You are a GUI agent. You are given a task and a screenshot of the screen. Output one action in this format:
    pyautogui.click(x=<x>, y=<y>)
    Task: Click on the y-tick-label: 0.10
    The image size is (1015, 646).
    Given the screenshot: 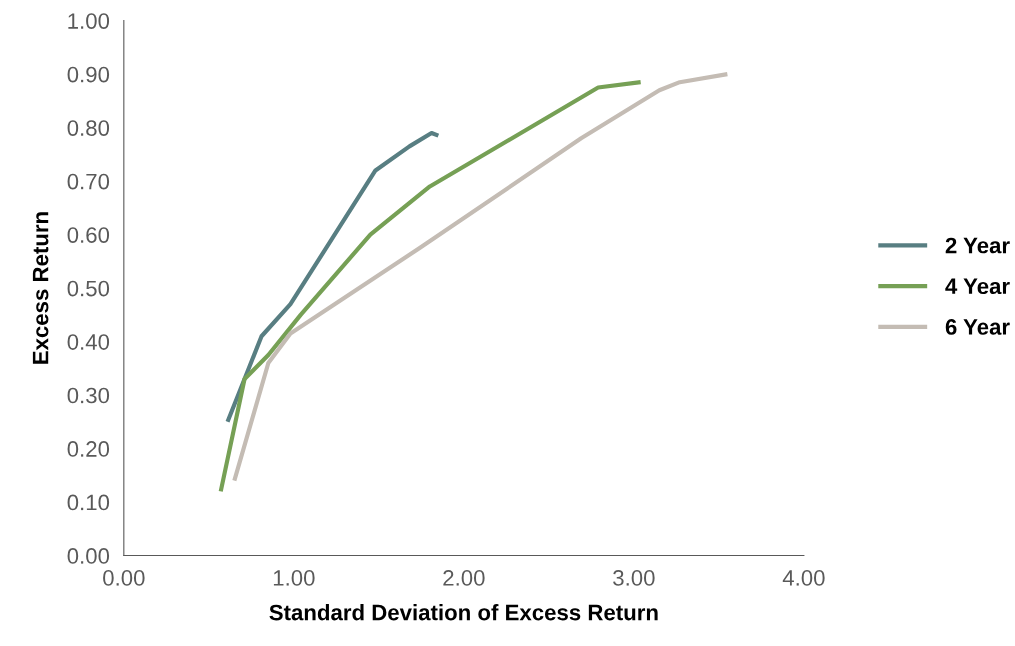 What is the action you would take?
    pyautogui.click(x=88, y=502)
    